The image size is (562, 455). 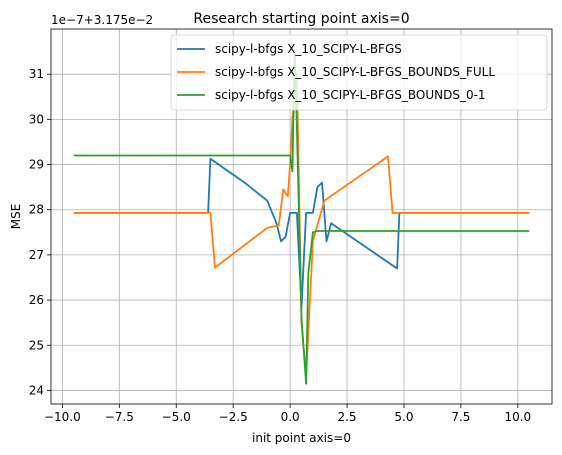 I want to click on y-tick-label: 30, so click(x=36, y=119).